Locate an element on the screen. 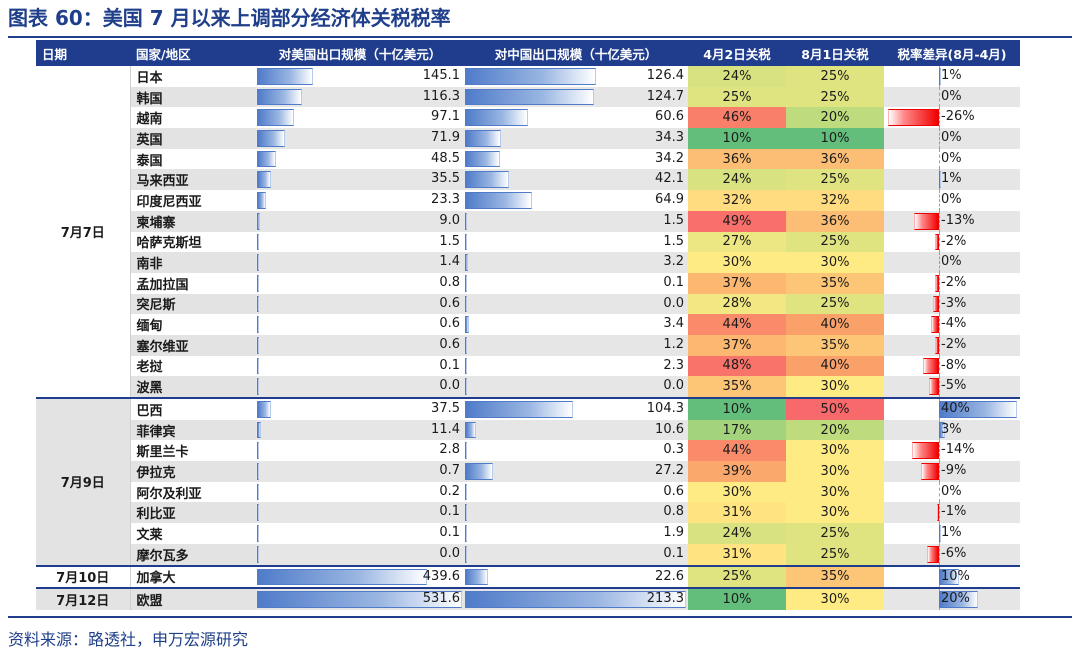  country-cell: 加拿大 is located at coordinates (193, 576).